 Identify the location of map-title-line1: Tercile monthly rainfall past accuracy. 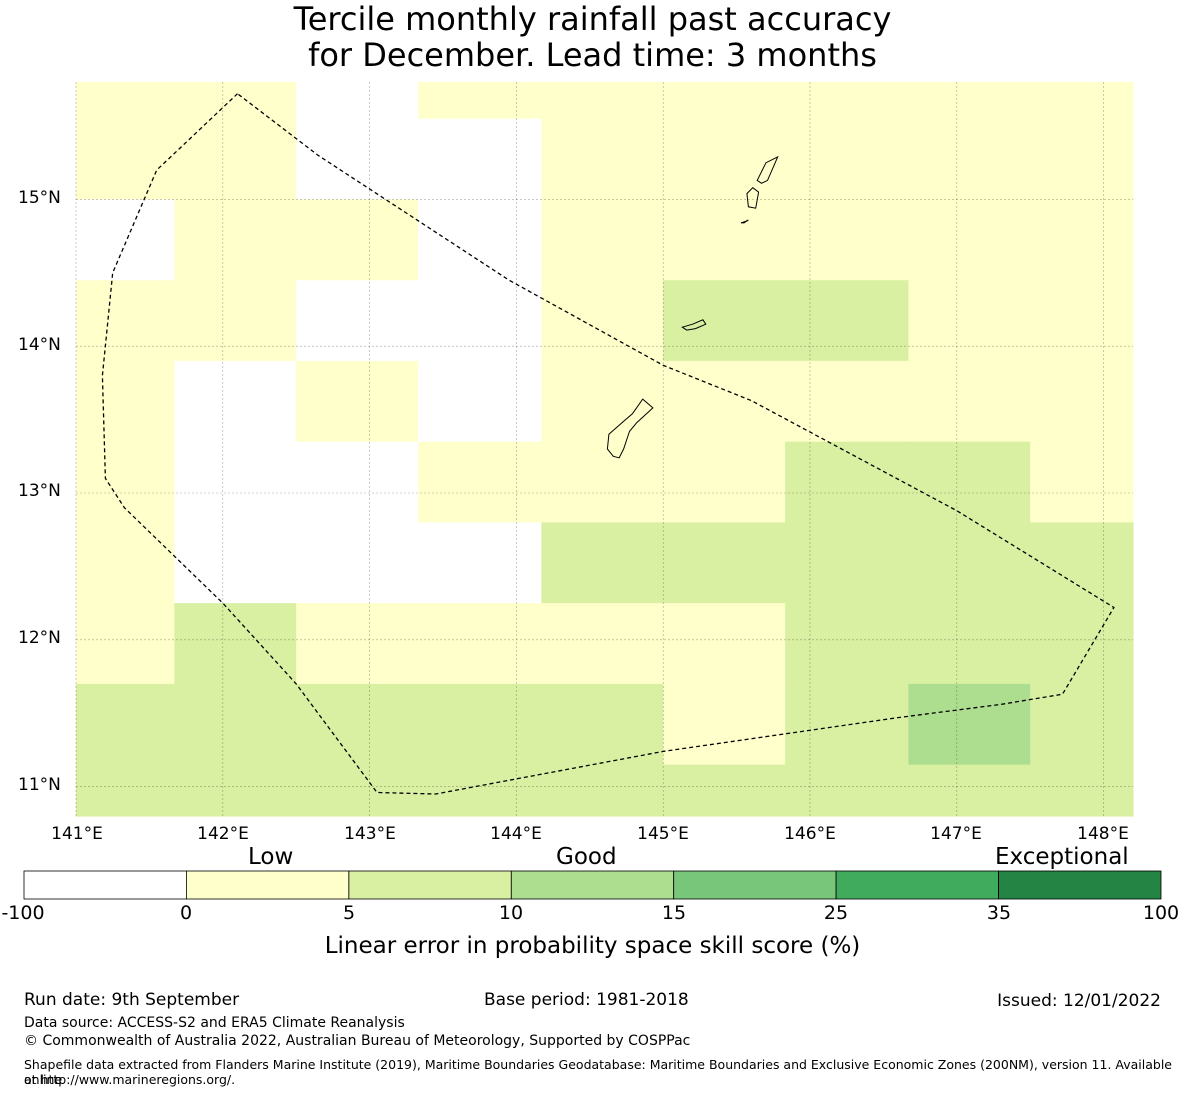
(592, 19).